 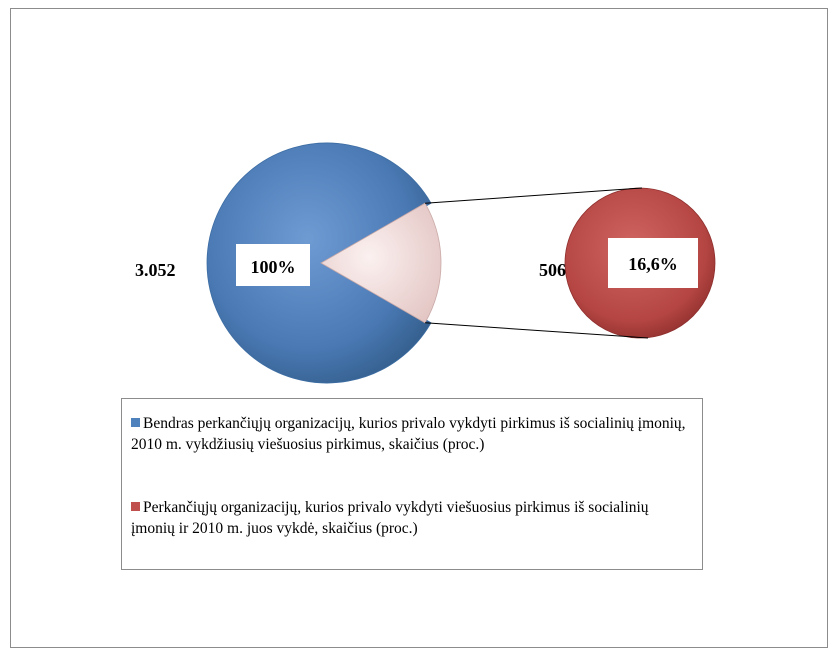 I want to click on main-pie-slice-exploded, so click(x=381, y=263).